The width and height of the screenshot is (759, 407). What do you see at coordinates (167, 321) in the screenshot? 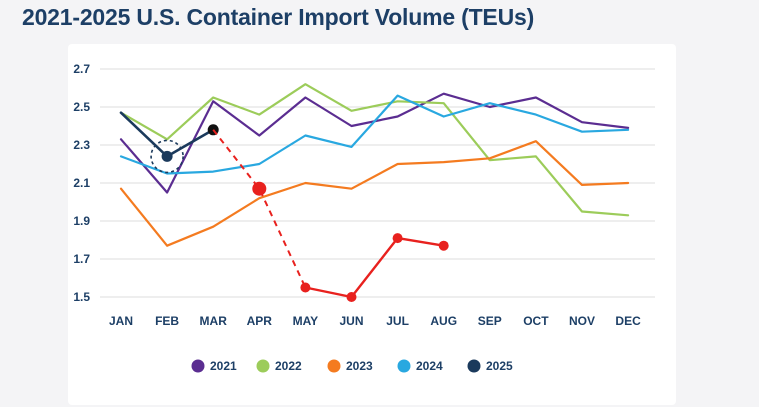
I see `x-tick-label: FEB` at bounding box center [167, 321].